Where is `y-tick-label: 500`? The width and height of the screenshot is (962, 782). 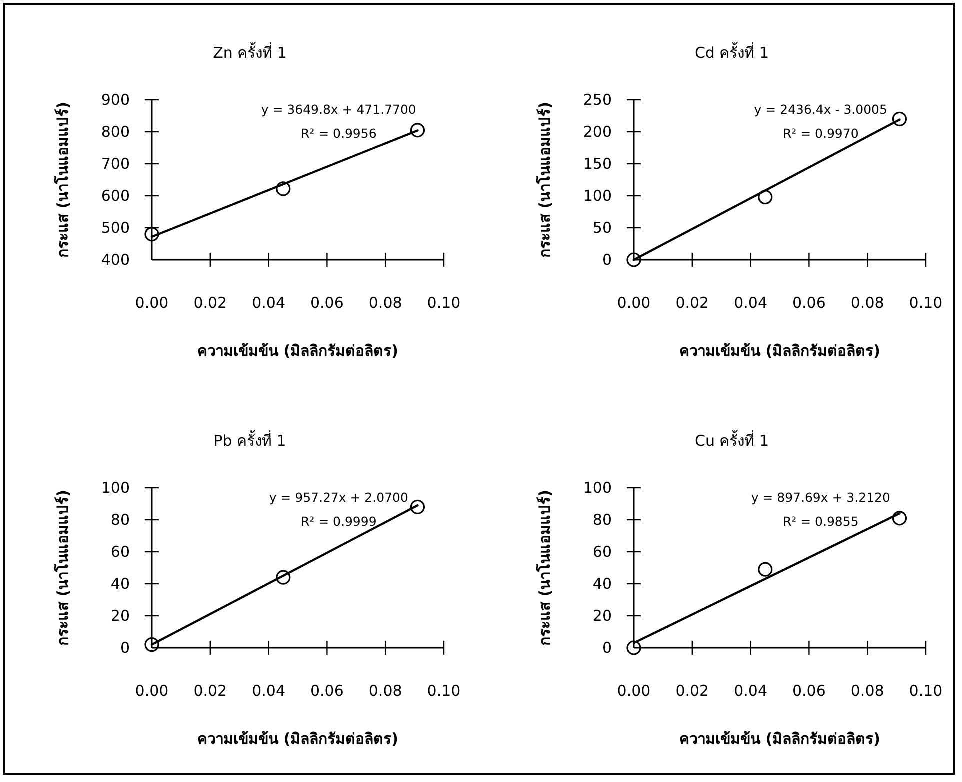 y-tick-label: 500 is located at coordinates (115, 228).